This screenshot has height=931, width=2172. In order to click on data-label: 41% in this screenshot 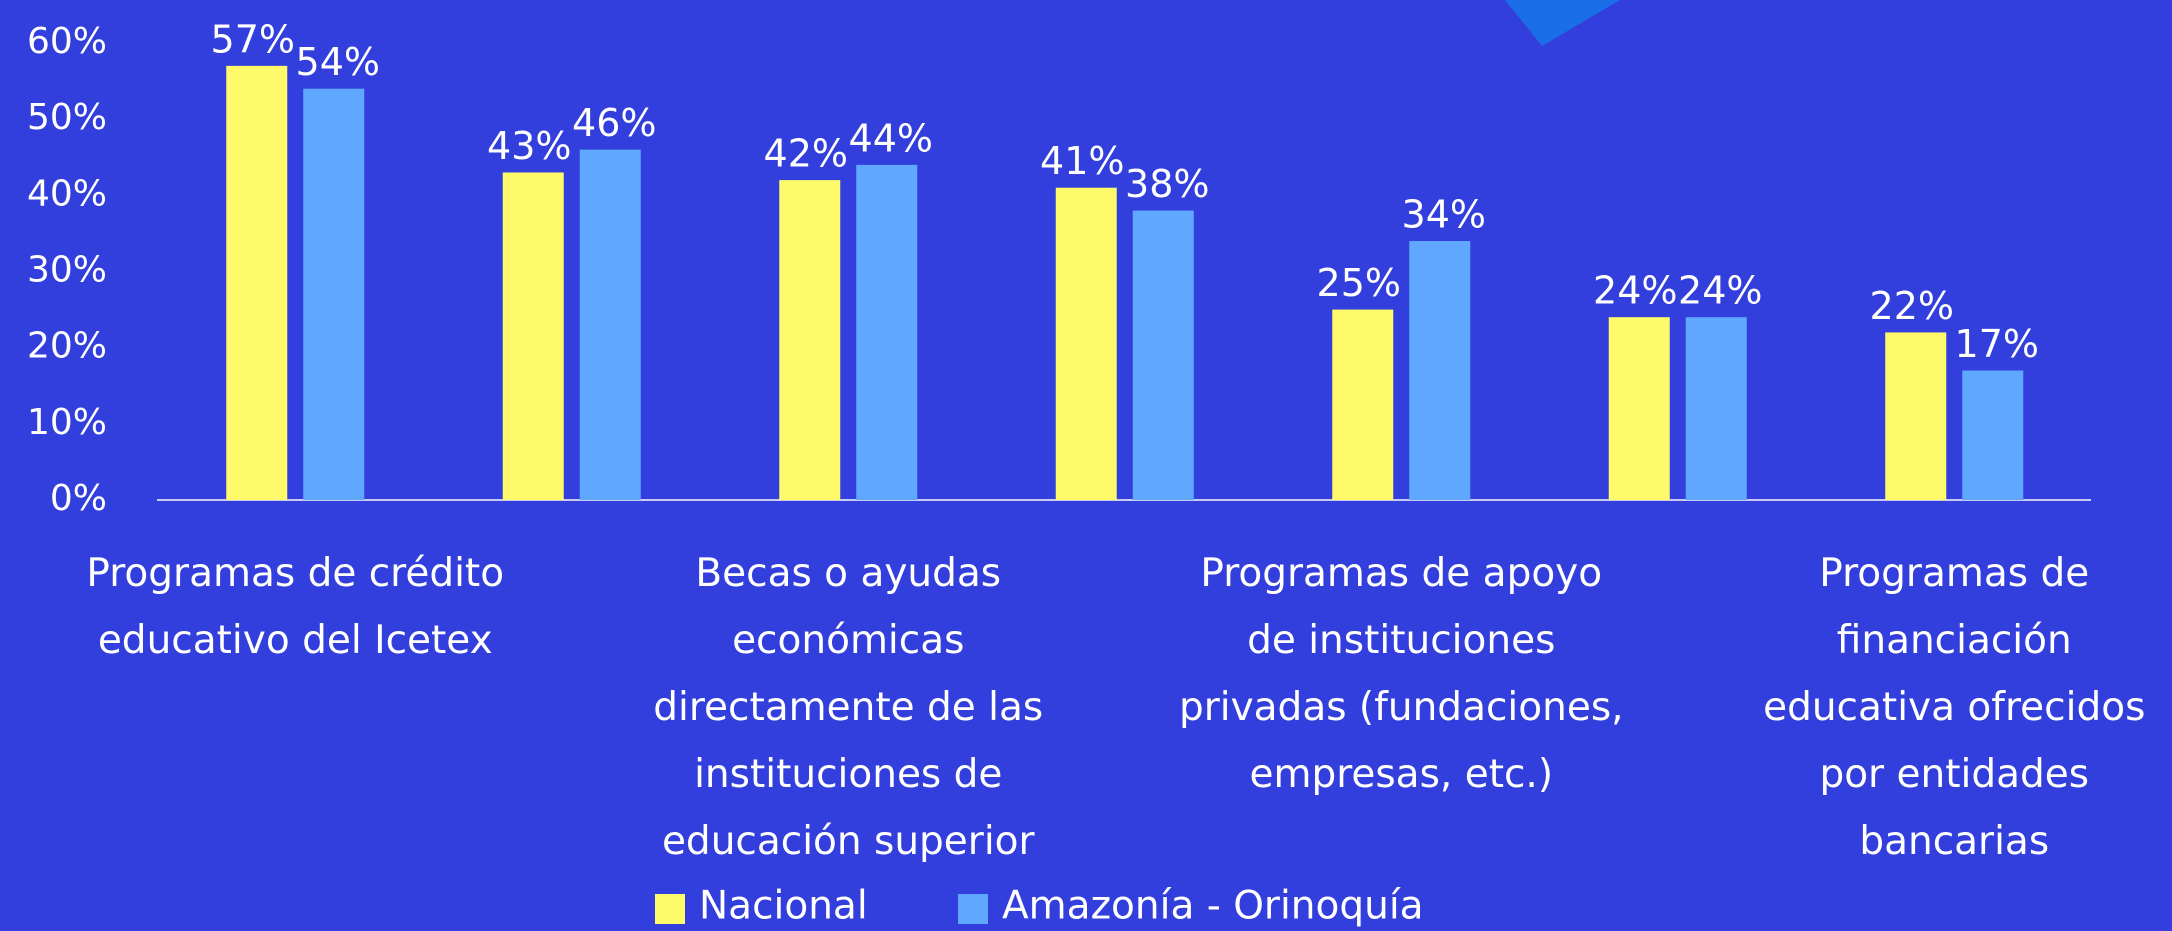, I will do `click(1082, 161)`.